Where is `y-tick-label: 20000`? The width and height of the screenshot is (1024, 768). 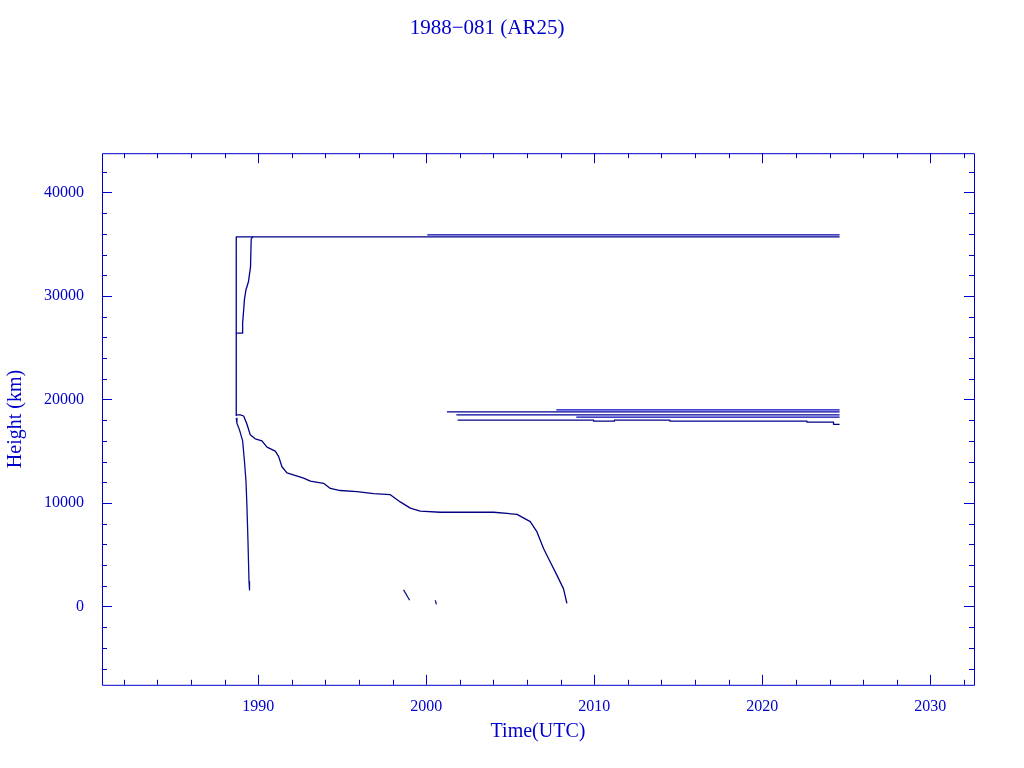 y-tick-label: 20000 is located at coordinates (64, 398).